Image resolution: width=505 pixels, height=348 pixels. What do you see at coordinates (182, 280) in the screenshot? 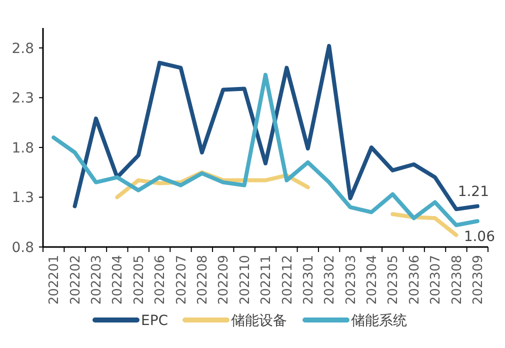
I see `x-tick-label: 202207` at bounding box center [182, 280].